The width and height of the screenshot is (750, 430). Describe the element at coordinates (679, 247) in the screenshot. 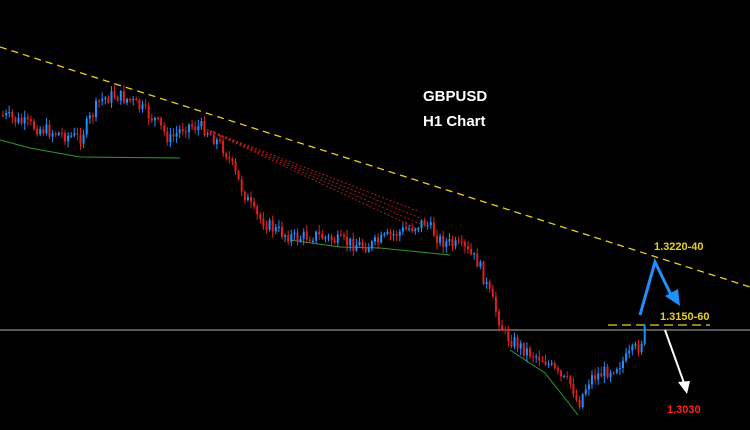

I see `level-label-1: 1.3220-40` at that location.